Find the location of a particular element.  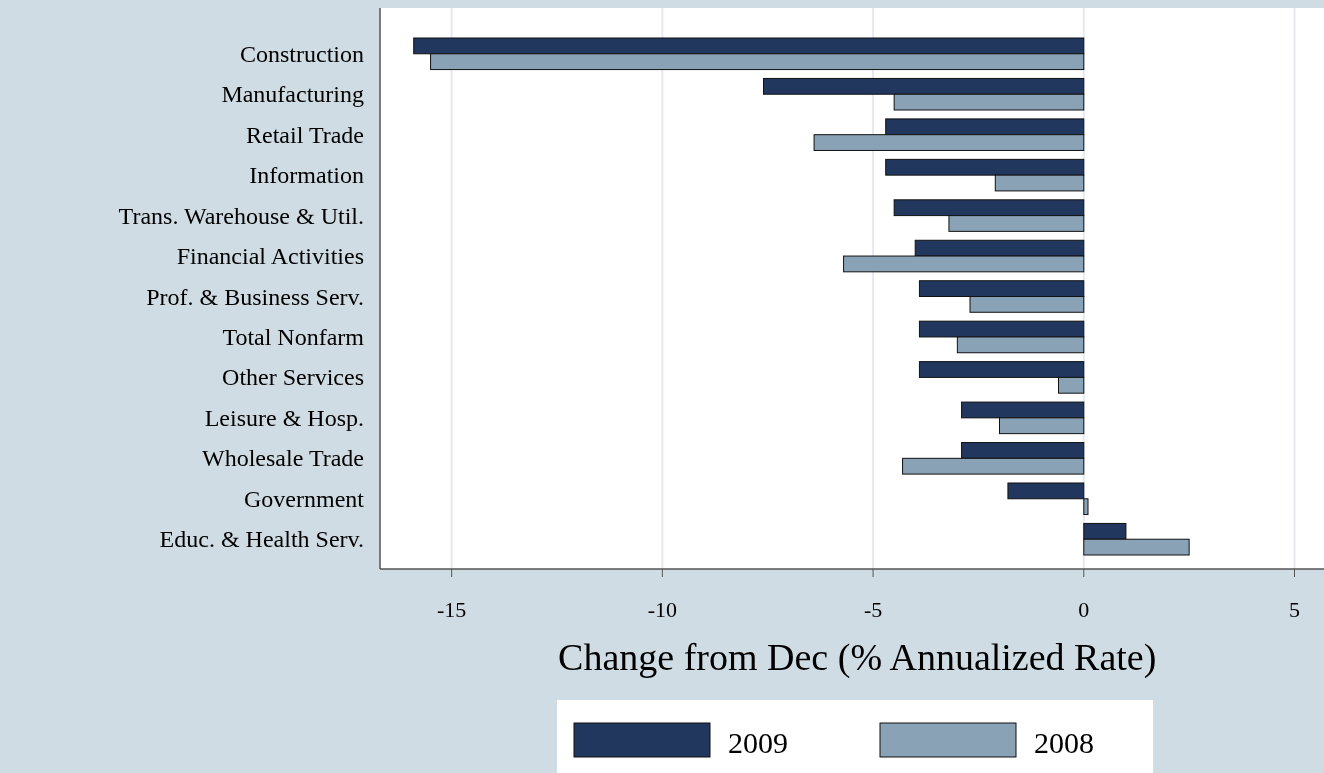

x-tick-label: 5 is located at coordinates (1294, 609).